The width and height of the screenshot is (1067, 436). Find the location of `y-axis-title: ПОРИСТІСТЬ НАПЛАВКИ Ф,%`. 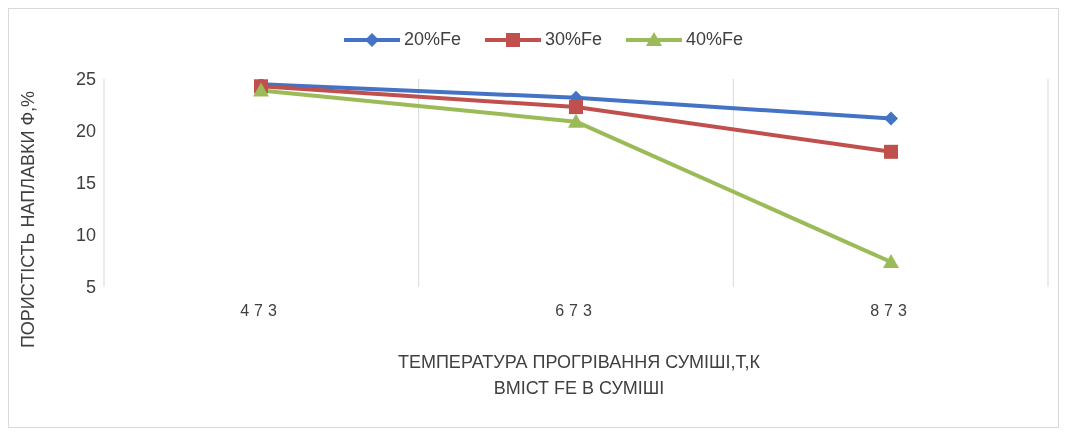

y-axis-title: ПОРИСТІСТЬ НАПЛАВКИ Ф,% is located at coordinates (29, 219).